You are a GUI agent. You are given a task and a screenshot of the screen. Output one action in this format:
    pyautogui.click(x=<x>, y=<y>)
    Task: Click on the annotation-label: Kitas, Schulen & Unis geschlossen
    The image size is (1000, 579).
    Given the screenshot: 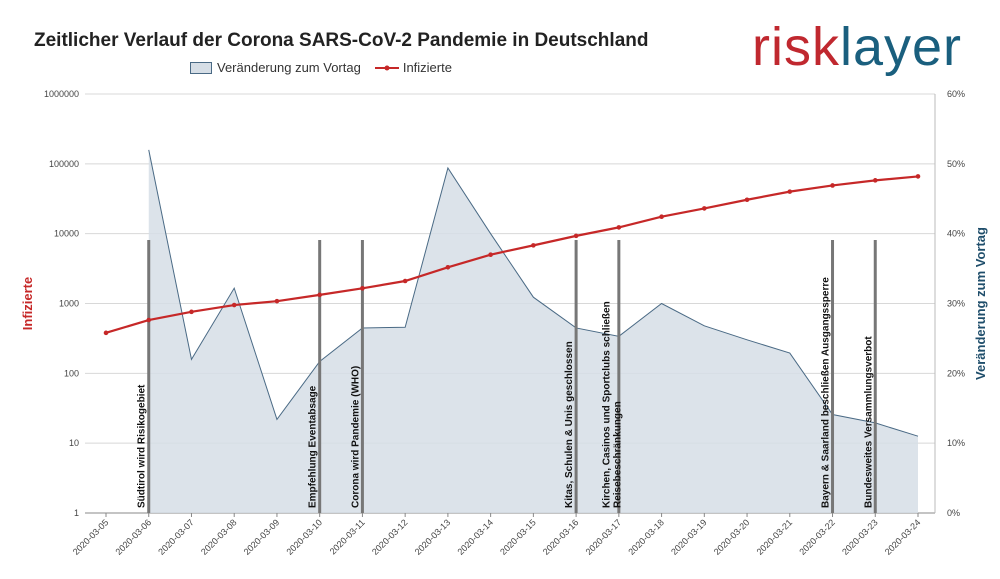 What is the action you would take?
    pyautogui.click(x=569, y=424)
    